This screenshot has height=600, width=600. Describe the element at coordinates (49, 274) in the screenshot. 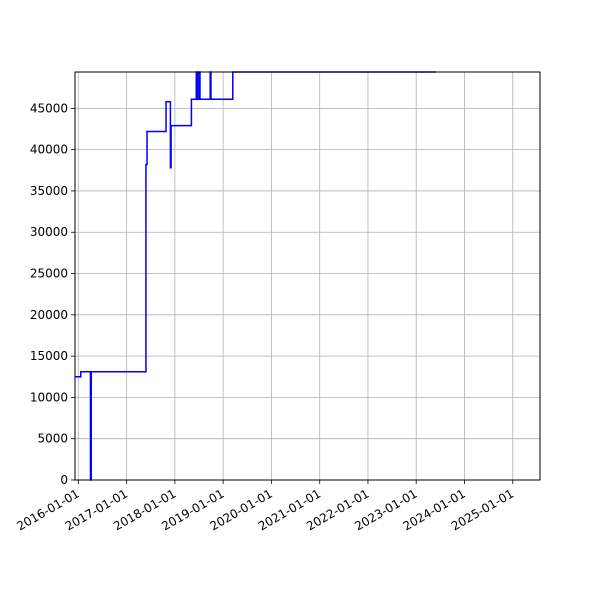

I see `y-tick-label: 25000` at that location.